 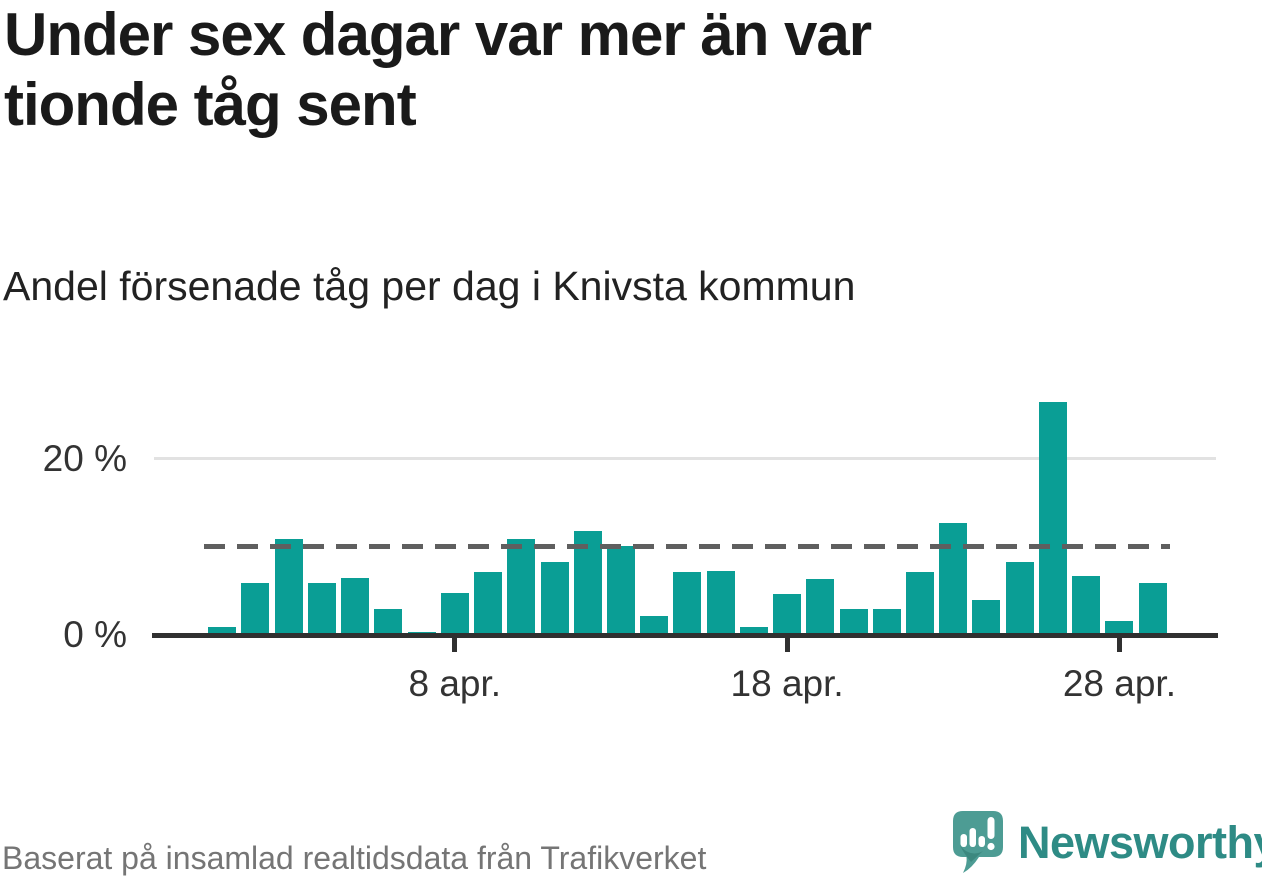 I want to click on bar-1apr, so click(x=222, y=631).